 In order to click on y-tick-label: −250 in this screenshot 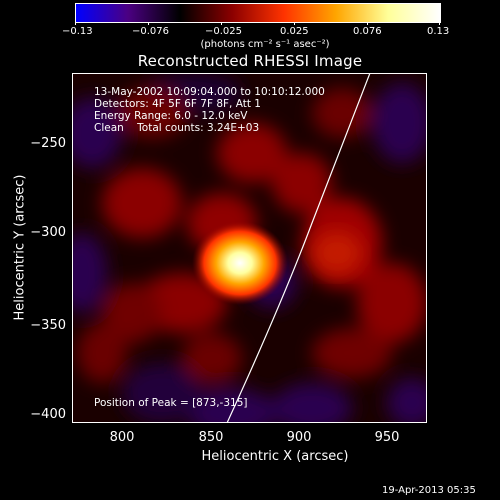, I will do `click(48, 143)`.